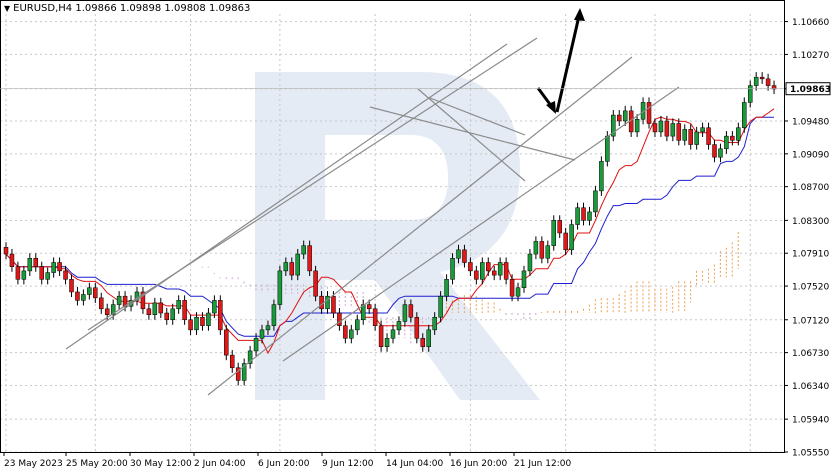 The width and height of the screenshot is (833, 472). Describe the element at coordinates (542, 464) in the screenshot. I see `x-tick-label: 21 Jun 12:00` at that location.